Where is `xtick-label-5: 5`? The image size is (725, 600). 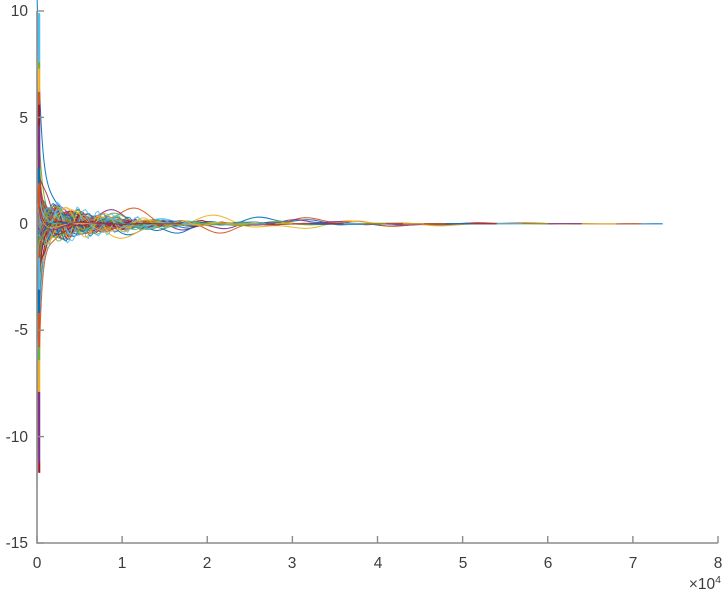
xtick-label-5: 5 is located at coordinates (463, 563).